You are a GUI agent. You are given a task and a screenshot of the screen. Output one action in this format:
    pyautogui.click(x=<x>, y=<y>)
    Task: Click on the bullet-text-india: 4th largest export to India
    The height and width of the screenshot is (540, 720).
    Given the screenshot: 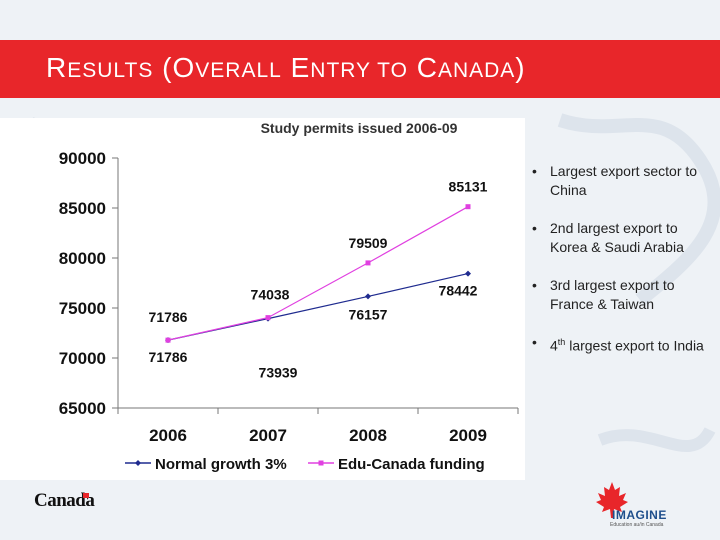 What is the action you would take?
    pyautogui.click(x=631, y=344)
    